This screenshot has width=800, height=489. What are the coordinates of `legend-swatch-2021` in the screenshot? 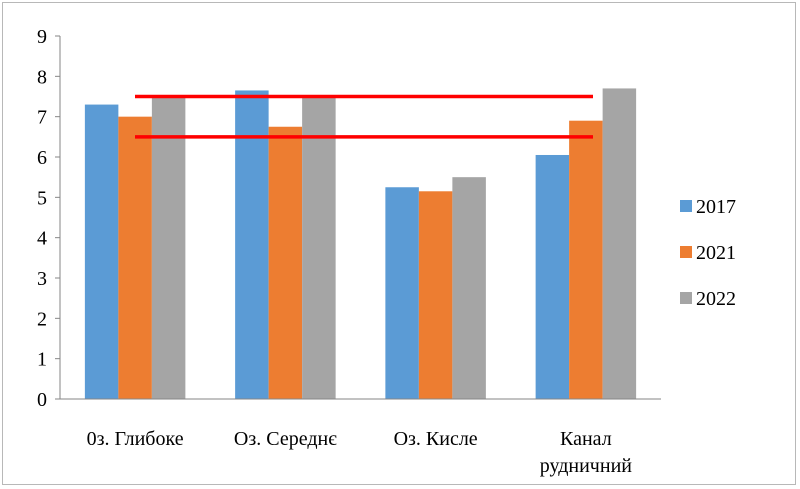 It's located at (686, 252).